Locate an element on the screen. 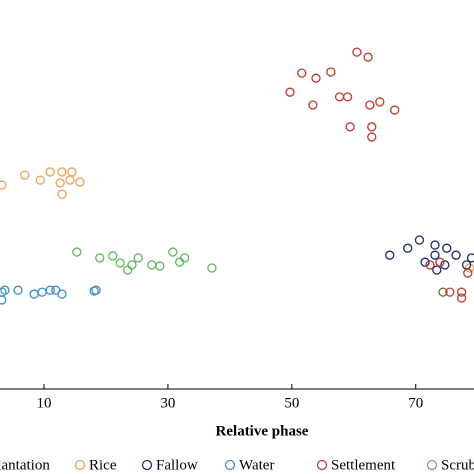  legend-label: Rice is located at coordinates (103, 465).